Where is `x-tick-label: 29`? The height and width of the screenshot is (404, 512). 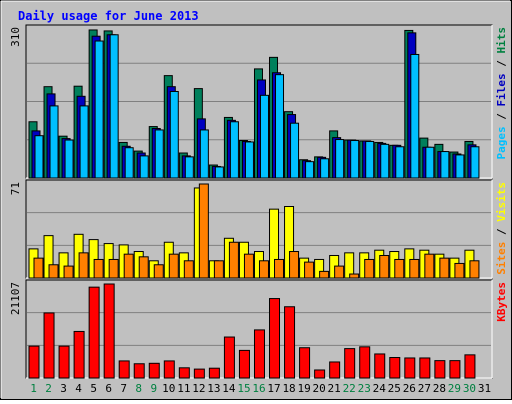 x-tick-label: 29 is located at coordinates (454, 388).